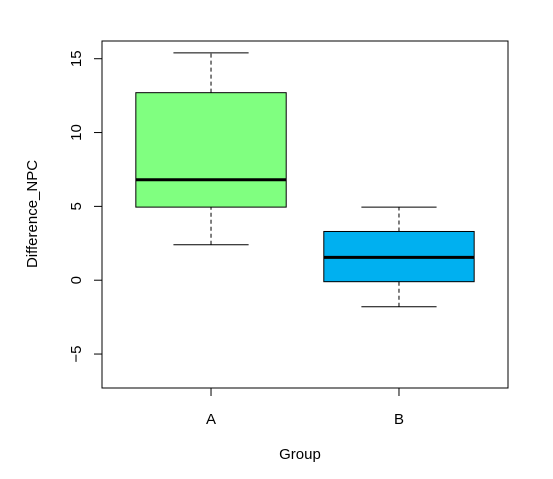 The width and height of the screenshot is (553, 479). What do you see at coordinates (399, 419) in the screenshot?
I see `x-tick-label: B` at bounding box center [399, 419].